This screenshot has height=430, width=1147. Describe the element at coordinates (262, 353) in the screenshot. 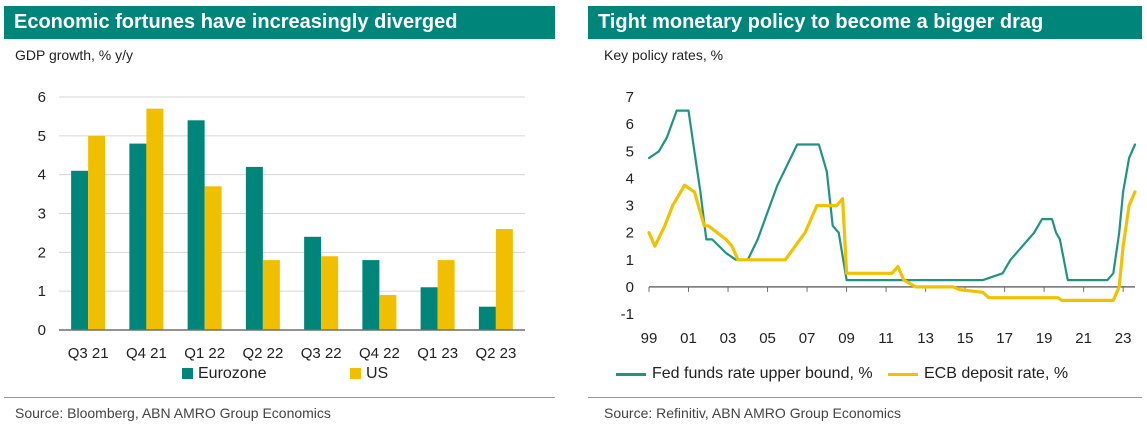

I see `x-tick-label: Q2 22` at that location.